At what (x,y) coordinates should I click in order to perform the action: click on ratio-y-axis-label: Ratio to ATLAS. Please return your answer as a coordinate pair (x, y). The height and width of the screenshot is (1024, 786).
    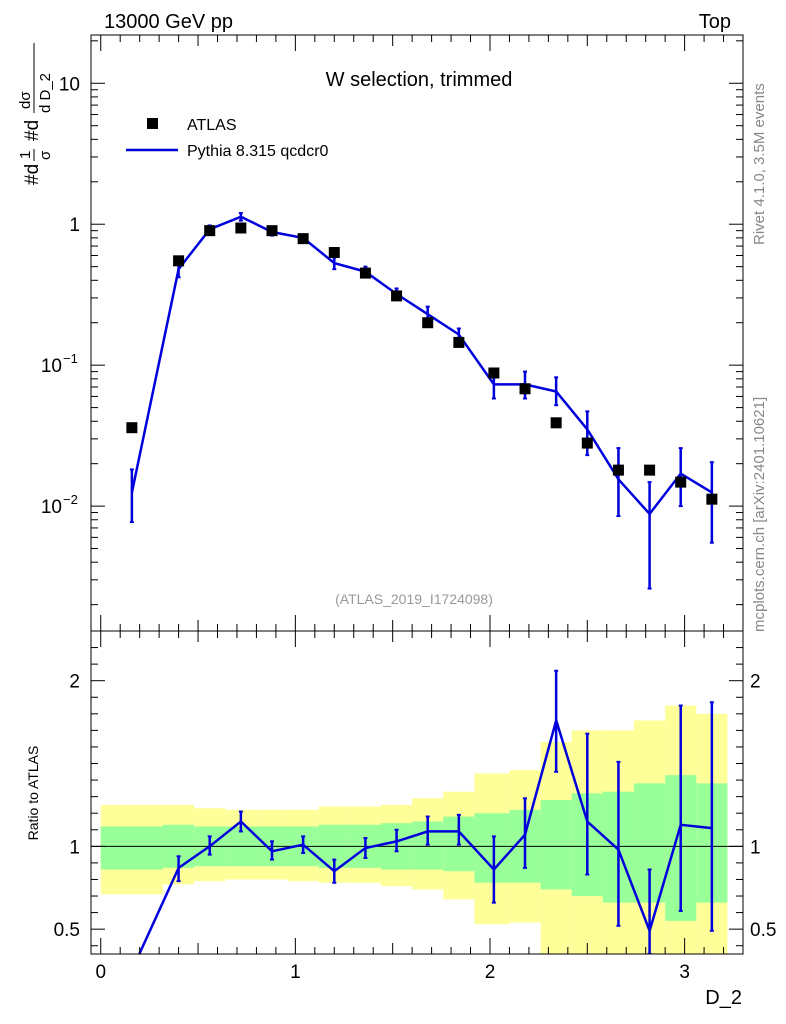
    Looking at the image, I should click on (33, 793).